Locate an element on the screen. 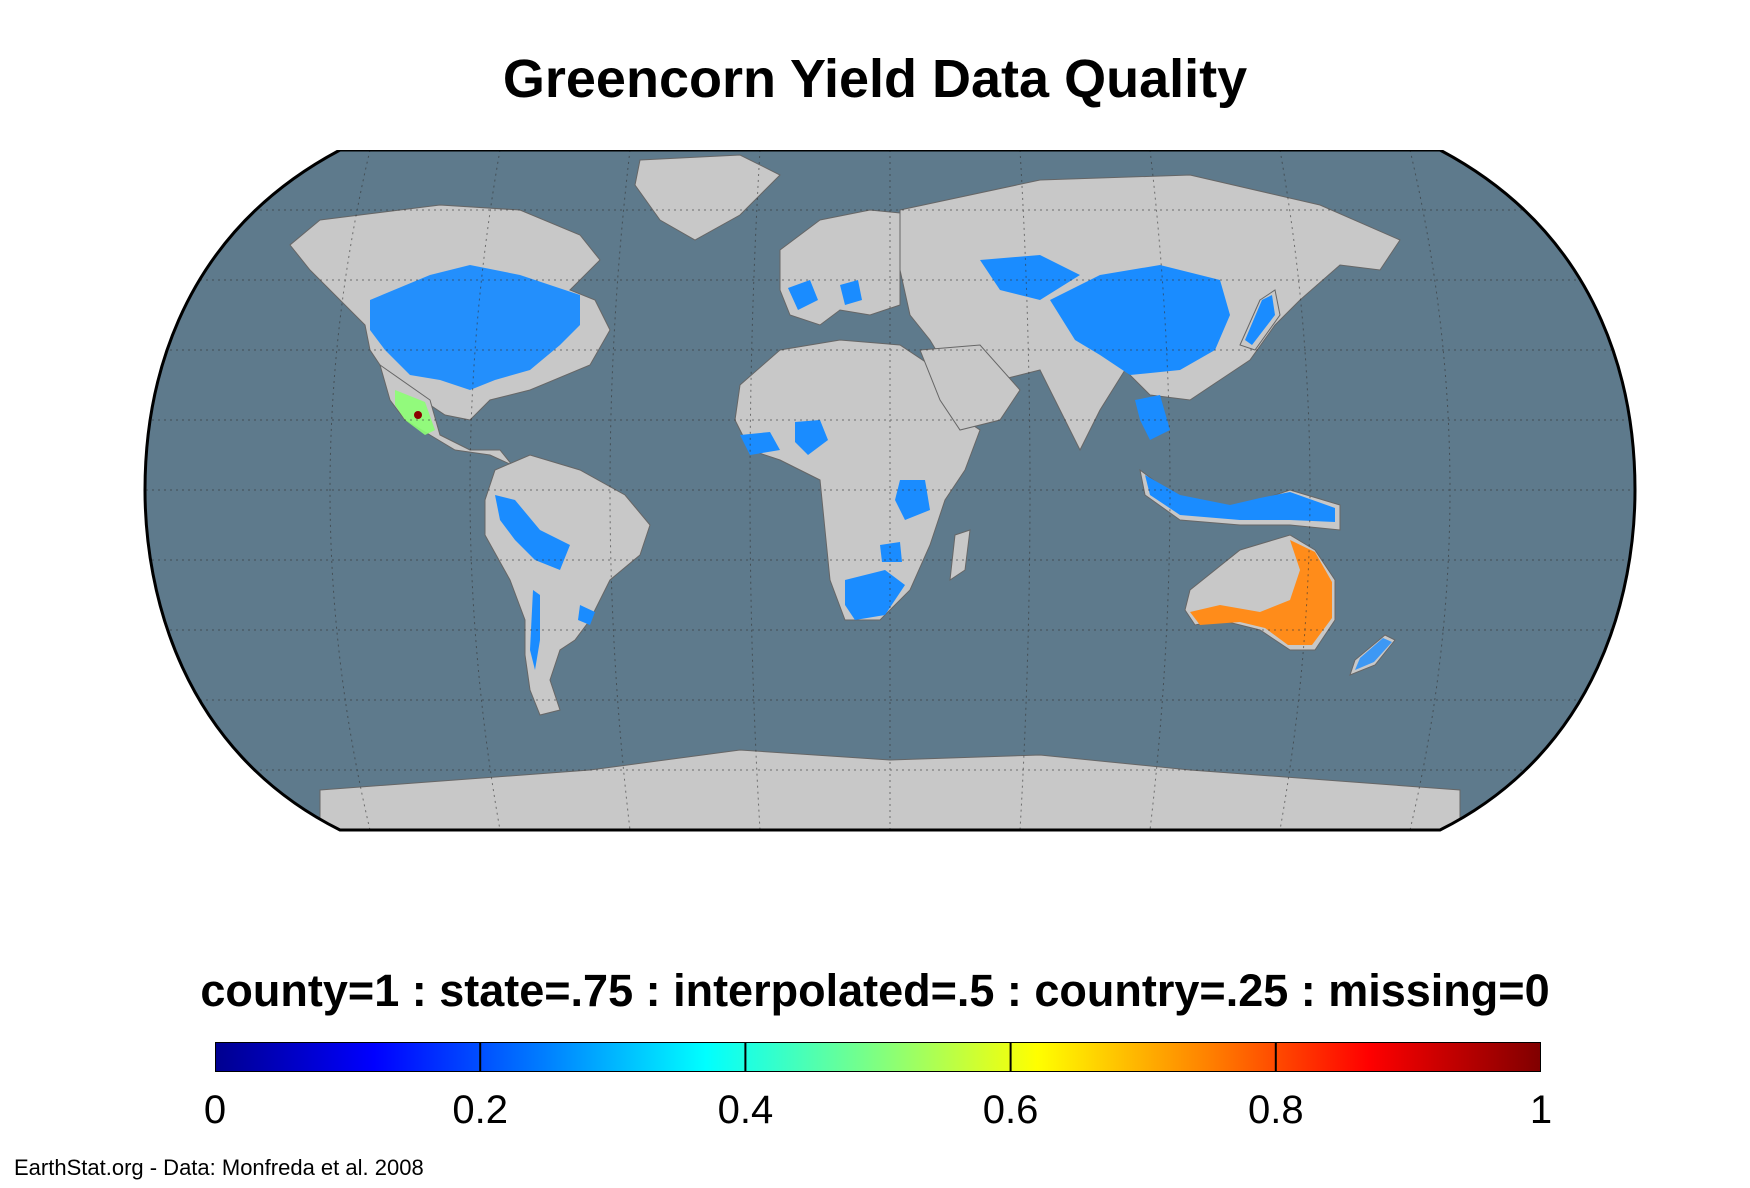 This screenshot has width=1750, height=1188. colorbar-tick-label: 0.6 is located at coordinates (1010, 1110).